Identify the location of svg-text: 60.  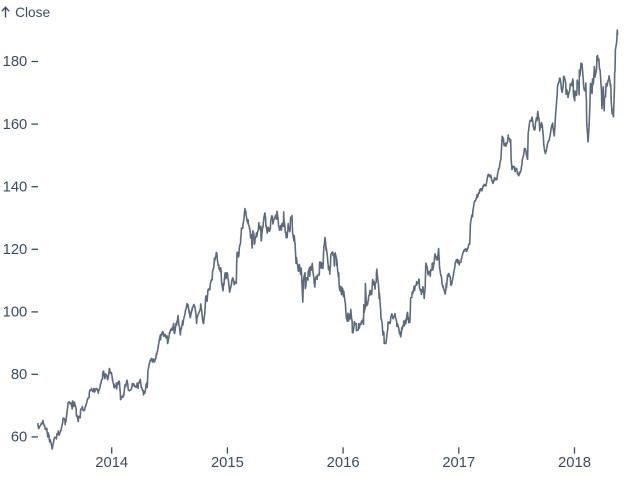
(19, 438).